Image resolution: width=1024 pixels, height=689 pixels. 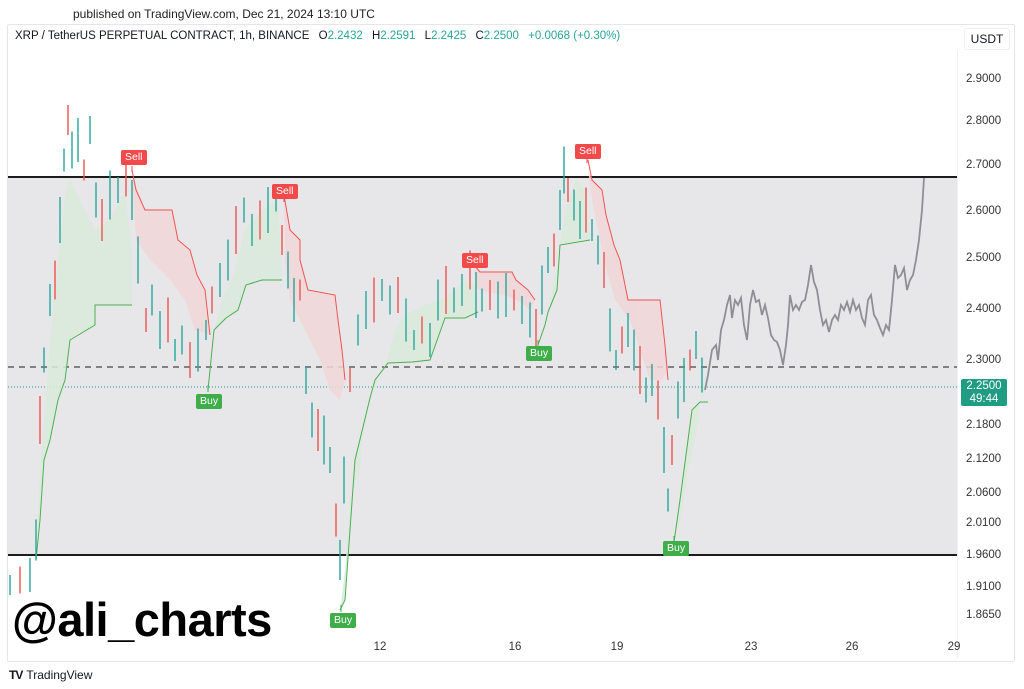 I want to click on open-label: O, so click(x=323, y=36).